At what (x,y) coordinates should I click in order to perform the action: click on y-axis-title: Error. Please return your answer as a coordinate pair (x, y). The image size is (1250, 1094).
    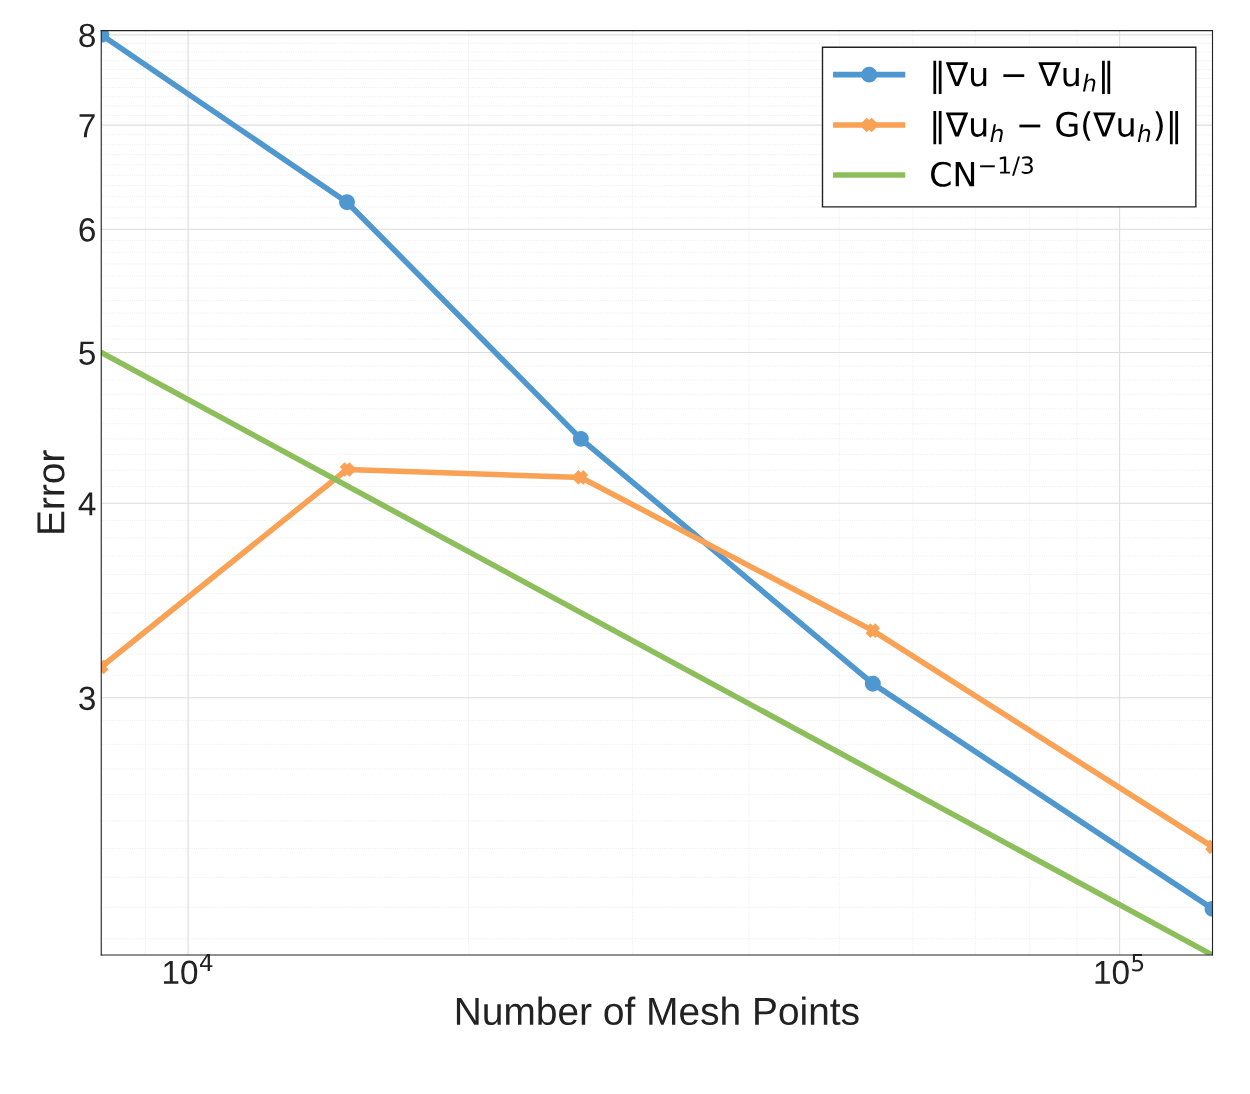
    Looking at the image, I should click on (51, 491).